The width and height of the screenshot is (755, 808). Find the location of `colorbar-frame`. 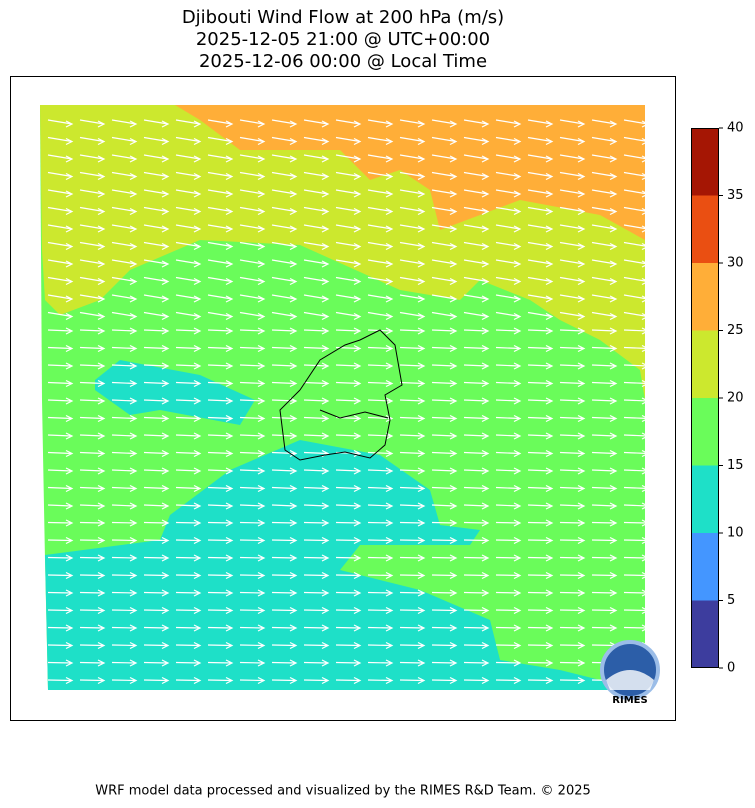

colorbar-frame is located at coordinates (705, 398).